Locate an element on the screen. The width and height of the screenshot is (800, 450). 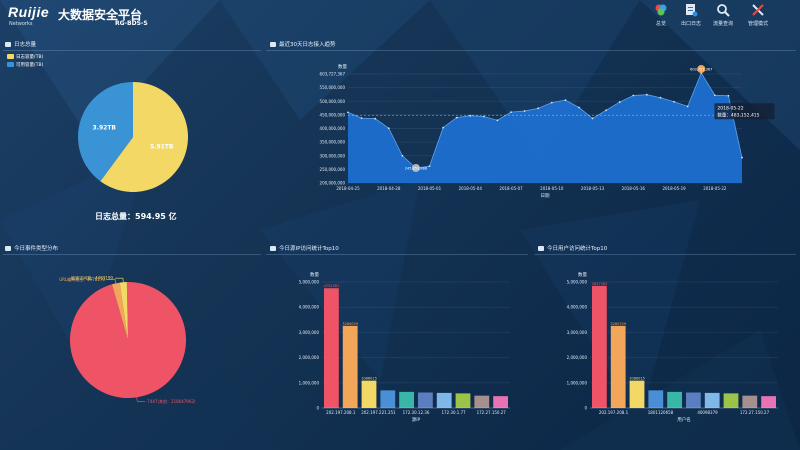
x-tick-label: 2018-05-10 is located at coordinates (552, 188).